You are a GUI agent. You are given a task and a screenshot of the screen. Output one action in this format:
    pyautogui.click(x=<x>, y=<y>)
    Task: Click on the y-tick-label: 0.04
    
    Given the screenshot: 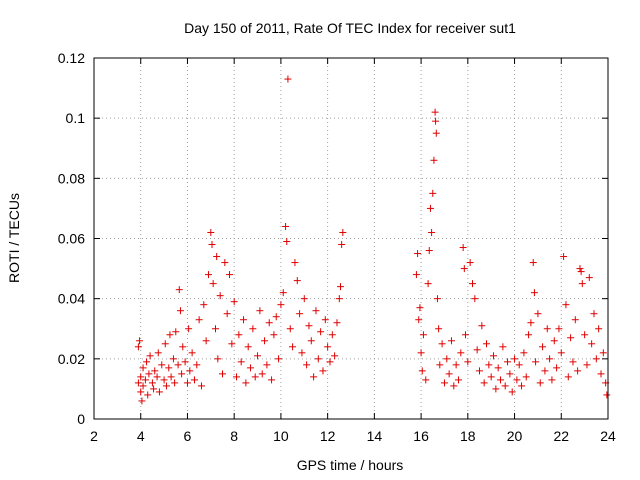 What is the action you would take?
    pyautogui.click(x=71, y=299)
    